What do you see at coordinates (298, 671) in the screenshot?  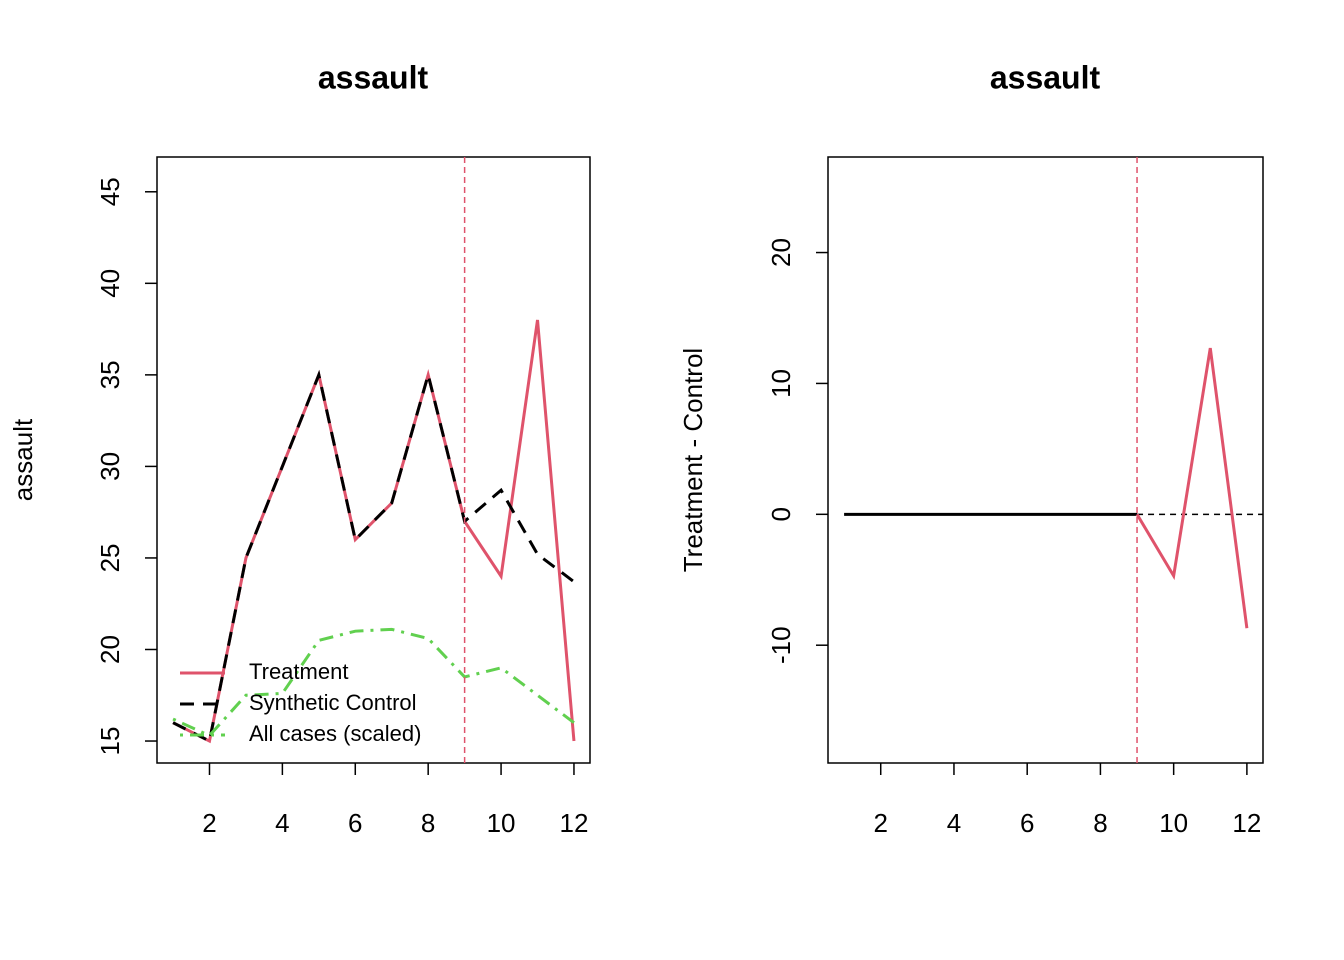 I see `legend-label: Treatment` at bounding box center [298, 671].